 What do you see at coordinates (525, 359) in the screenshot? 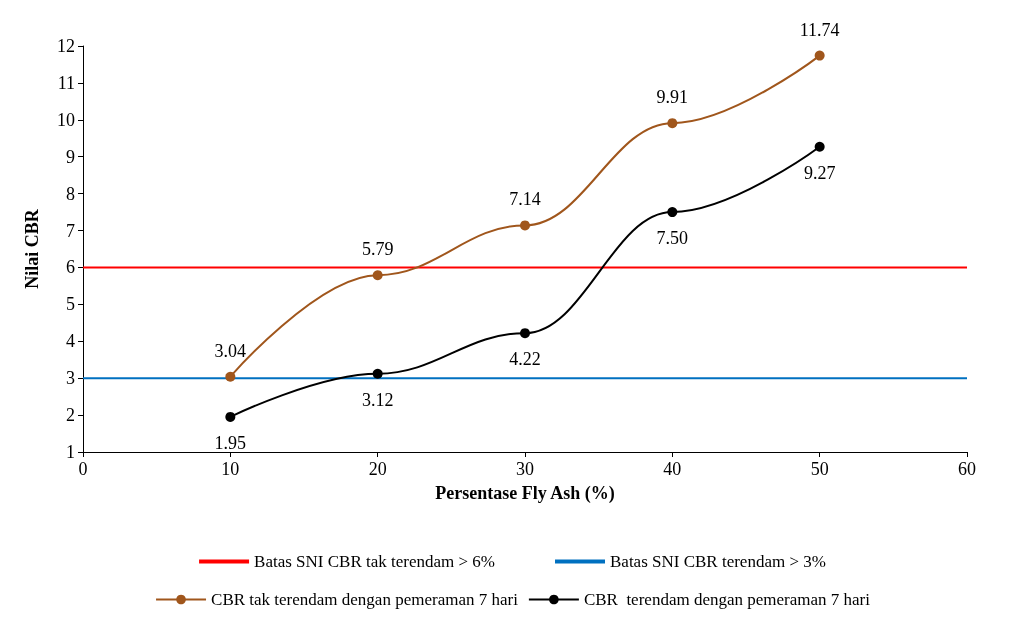
I see `data-label: 4.22` at bounding box center [525, 359].